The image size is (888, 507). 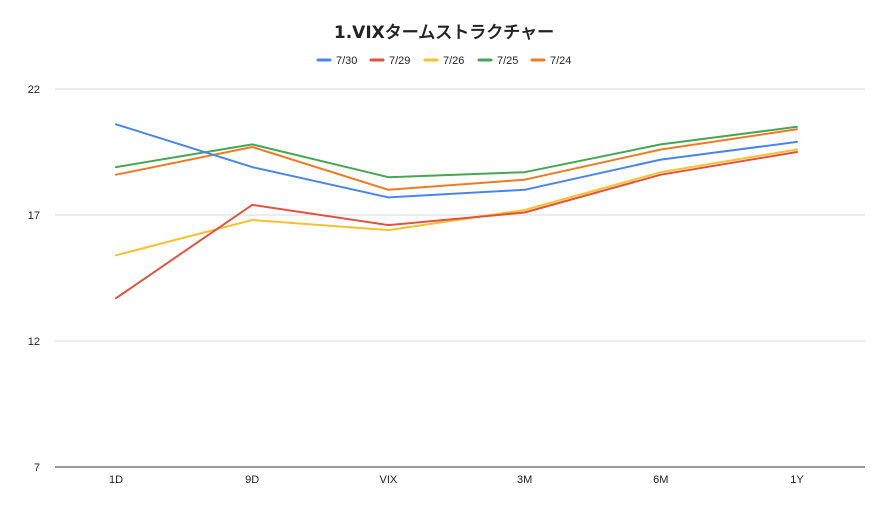 What do you see at coordinates (346, 61) in the screenshot?
I see `legend-label: 7/30` at bounding box center [346, 61].